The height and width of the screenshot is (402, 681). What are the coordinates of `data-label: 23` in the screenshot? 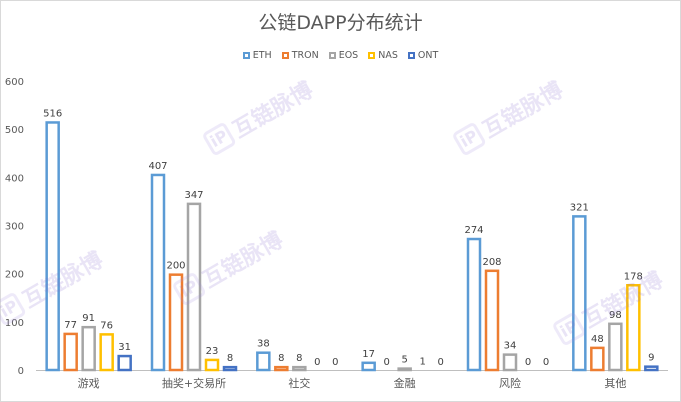 It's located at (212, 351).